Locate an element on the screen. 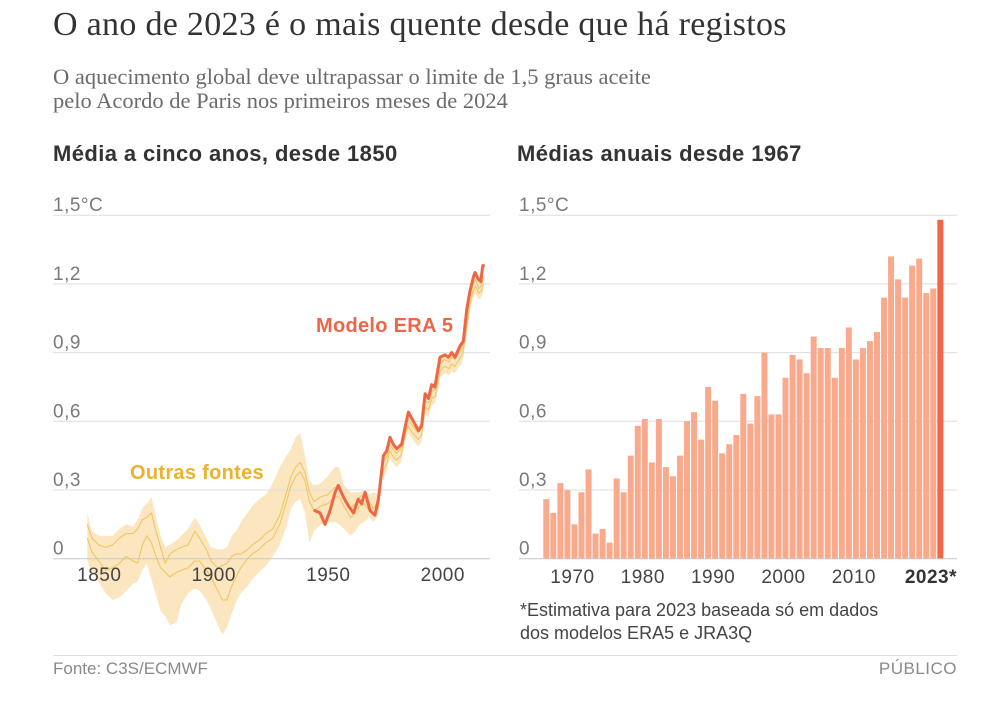 This screenshot has width=983, height=701. x-tick-label: 1980 is located at coordinates (643, 577).